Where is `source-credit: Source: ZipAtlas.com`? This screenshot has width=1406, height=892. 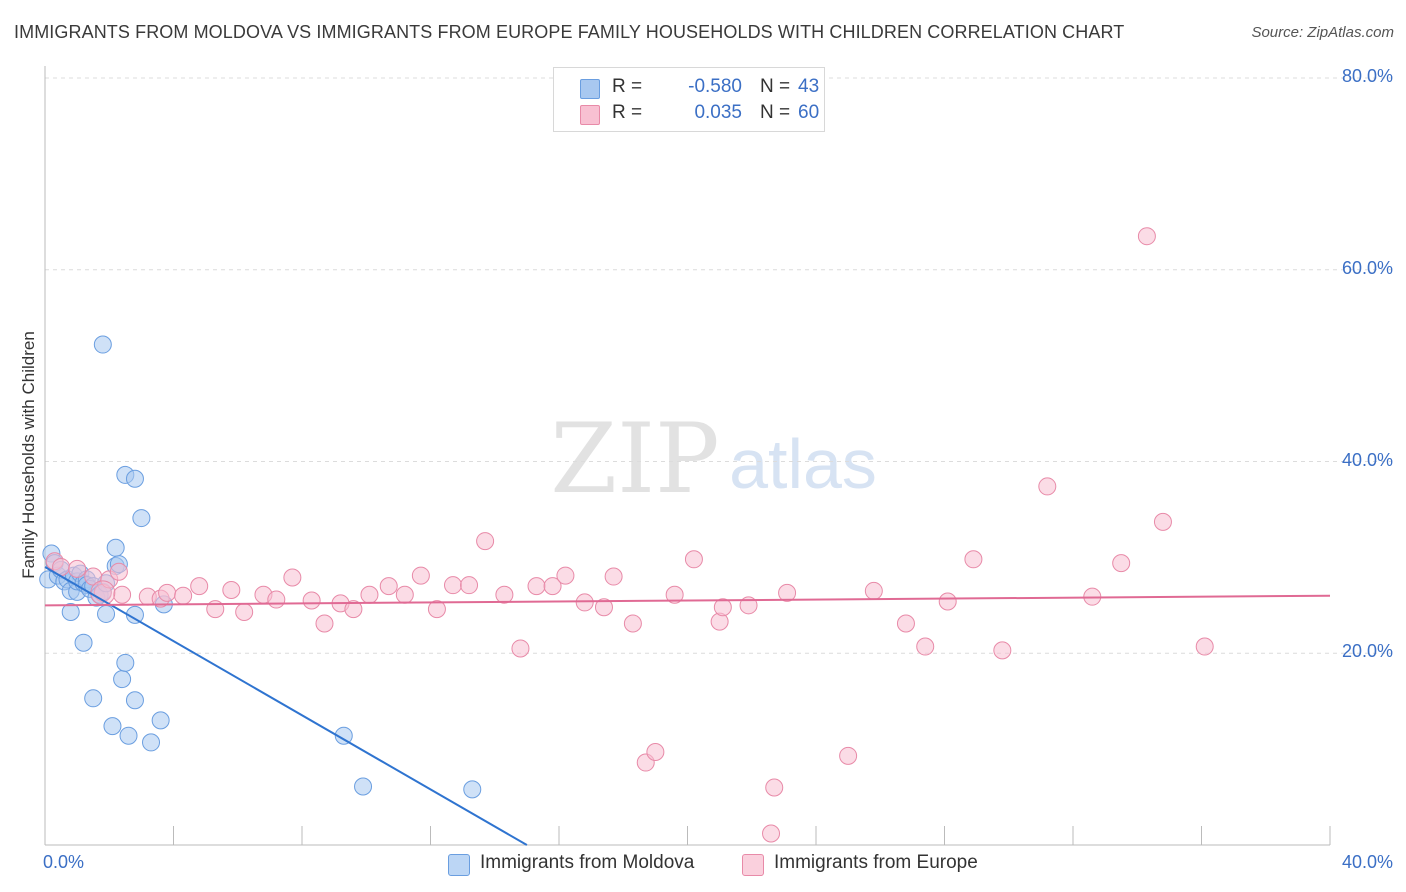
source-credit: Source: ZipAtlas.com is located at coordinates (1322, 32).